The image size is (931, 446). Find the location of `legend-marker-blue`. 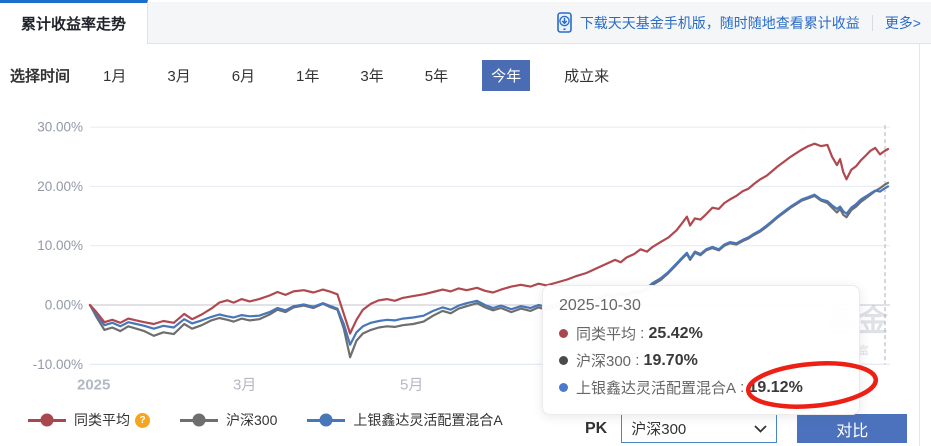

legend-marker-blue is located at coordinates (326, 420).